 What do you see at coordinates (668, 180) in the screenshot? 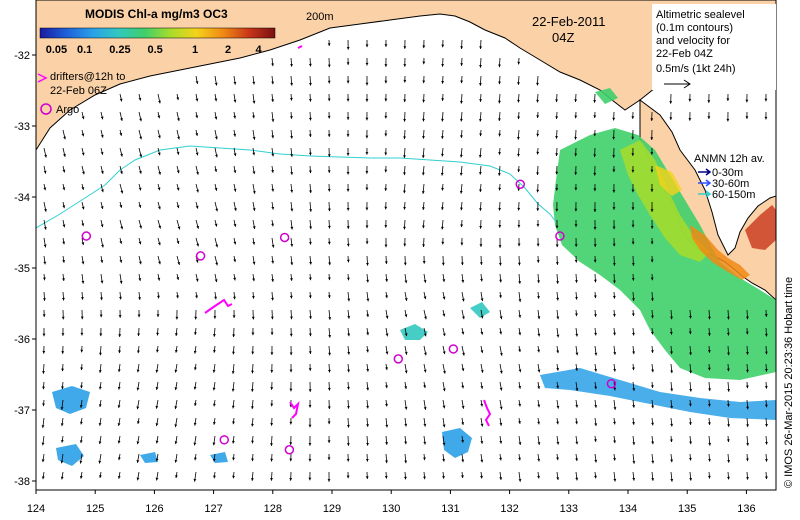
I see `chl-patch-gulf-yellow` at bounding box center [668, 180].